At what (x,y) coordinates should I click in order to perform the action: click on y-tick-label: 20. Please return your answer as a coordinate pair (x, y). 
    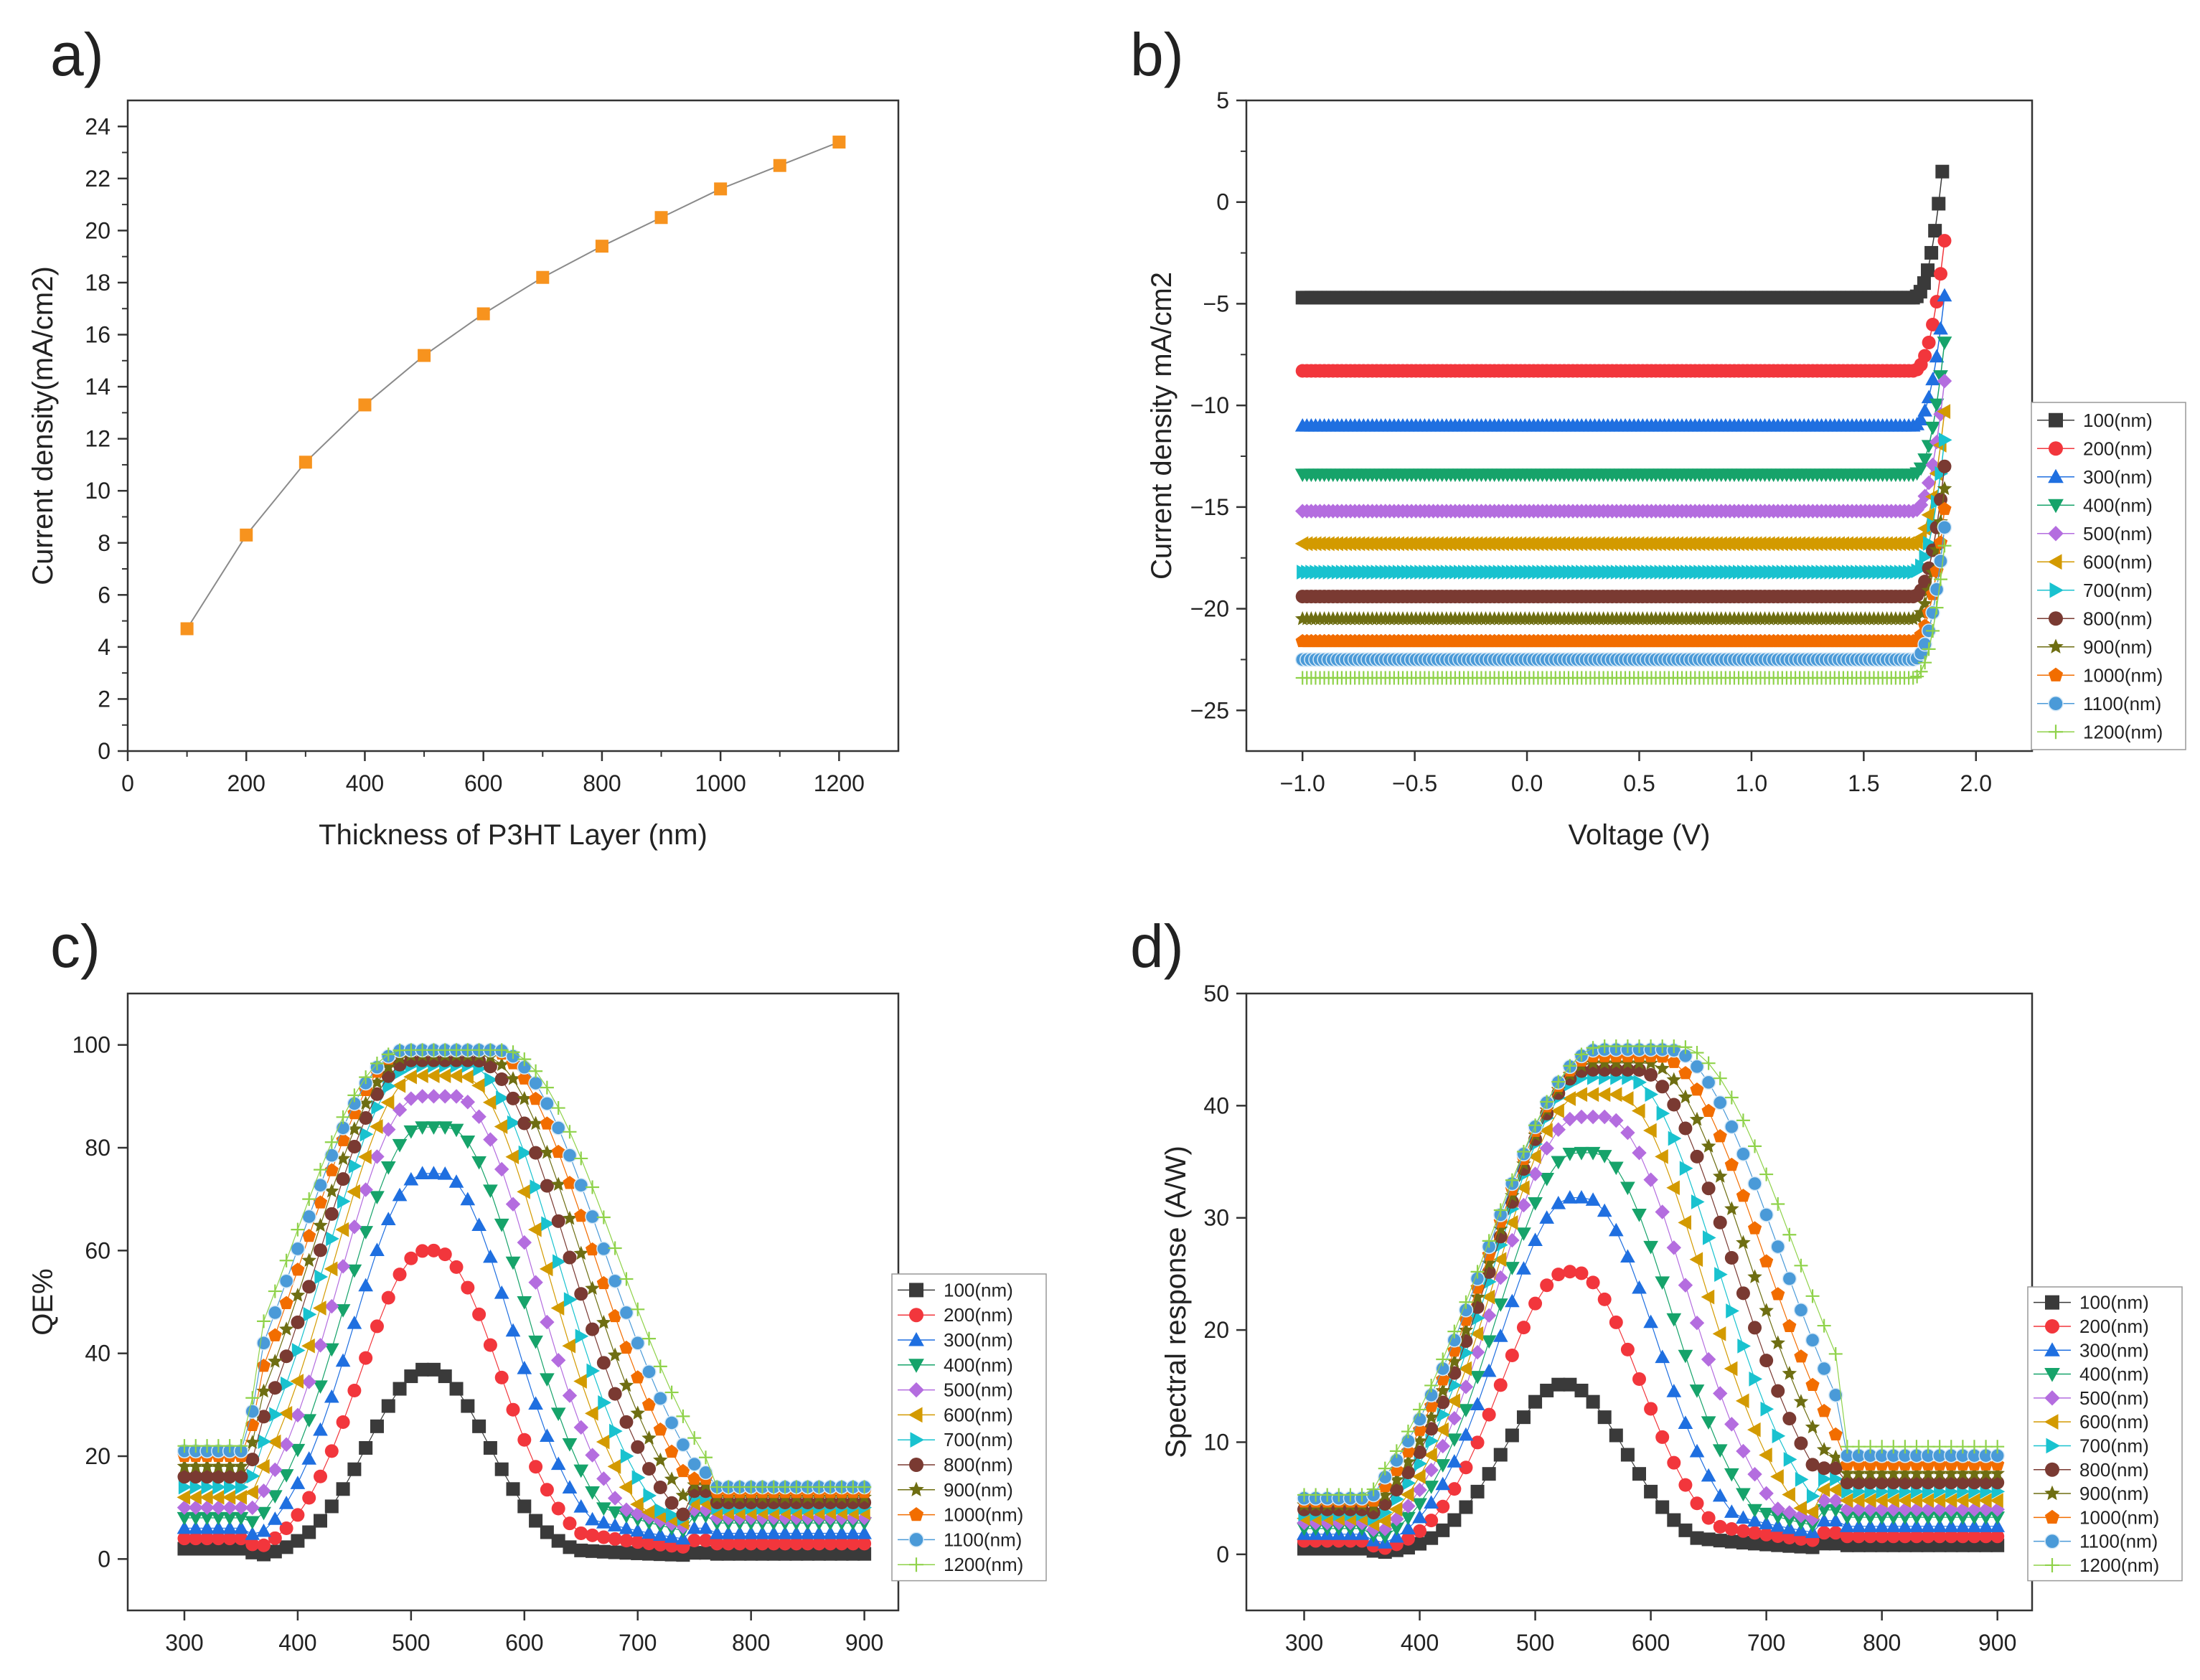
    Looking at the image, I should click on (98, 1456).